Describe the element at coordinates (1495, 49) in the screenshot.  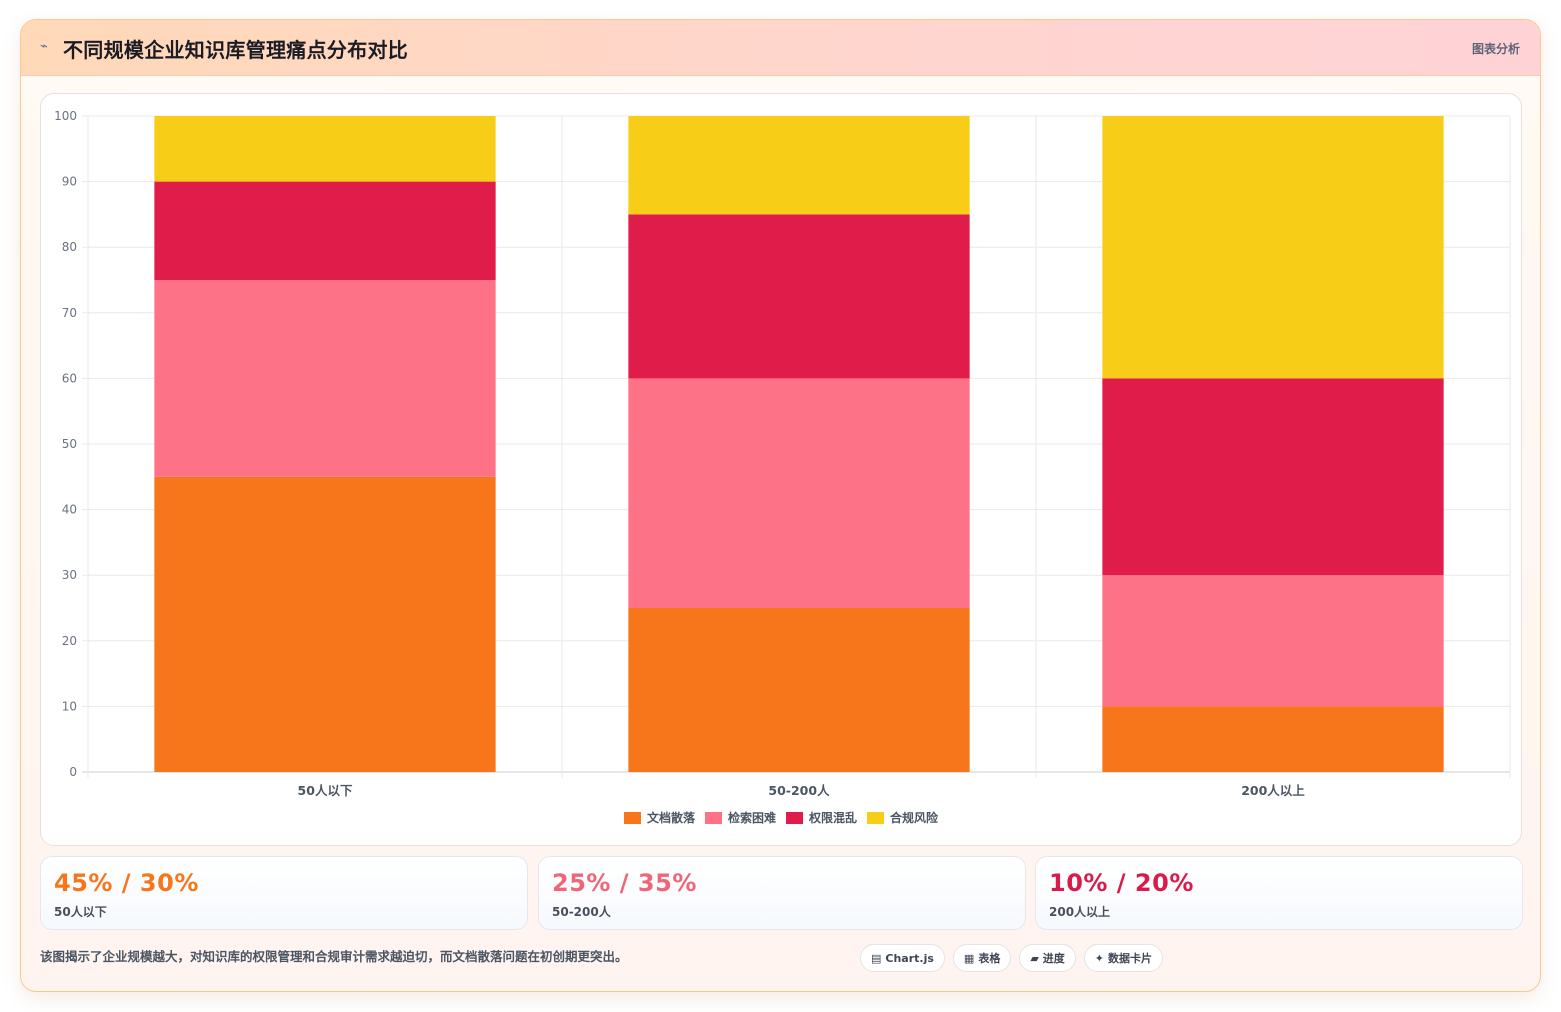
I see `header-badge: 图表分析` at that location.